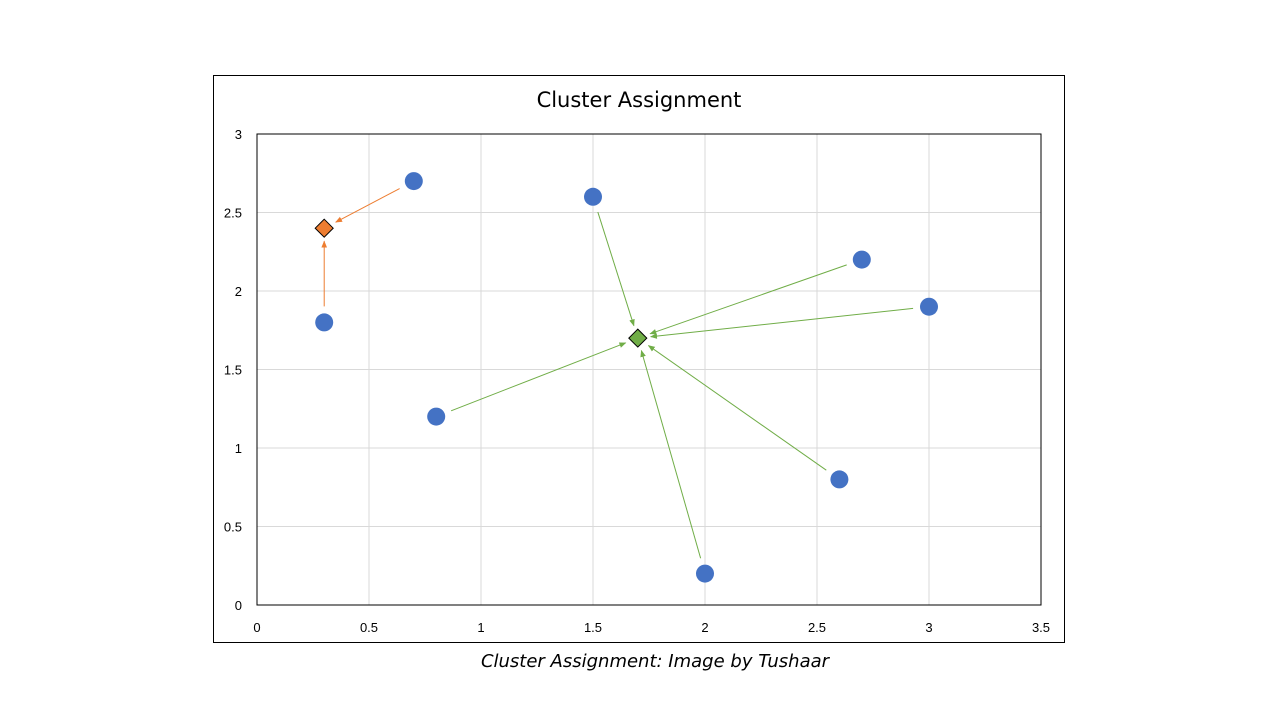 This screenshot has height=720, width=1280. I want to click on y-tick-label: 1.5, so click(233, 370).